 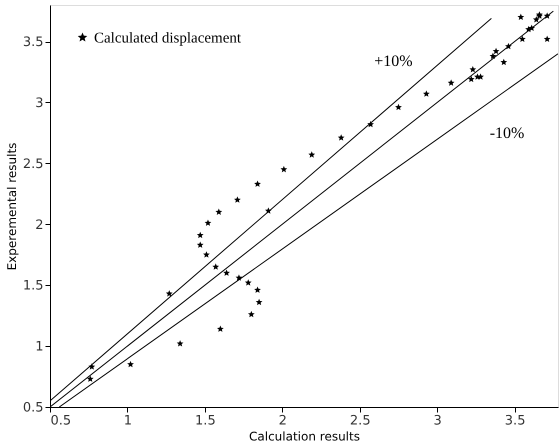 What do you see at coordinates (515, 421) in the screenshot?
I see `x-tick-label: 3.5` at bounding box center [515, 421].